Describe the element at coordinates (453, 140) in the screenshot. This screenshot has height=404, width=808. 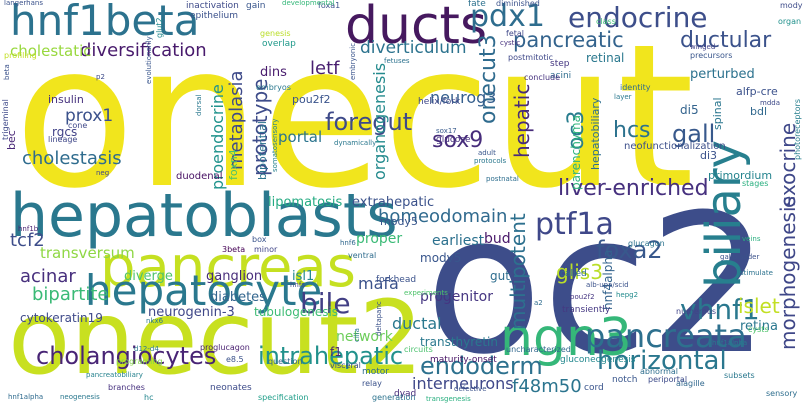
I see `word-glucose: glucose` at that location.